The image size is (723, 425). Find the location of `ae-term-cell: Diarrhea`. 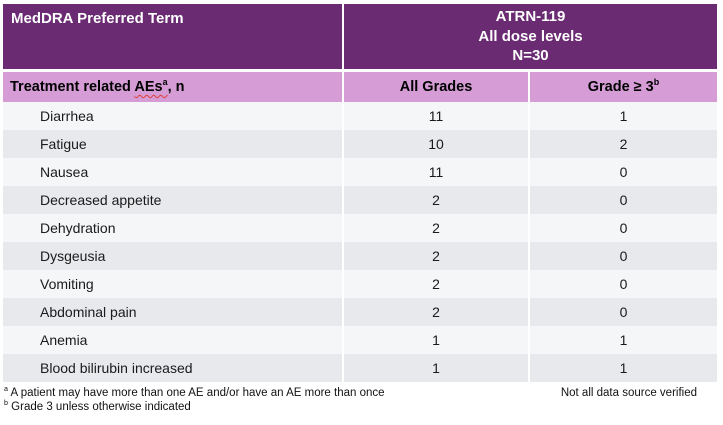

ae-term-cell: Diarrhea is located at coordinates (172, 116).